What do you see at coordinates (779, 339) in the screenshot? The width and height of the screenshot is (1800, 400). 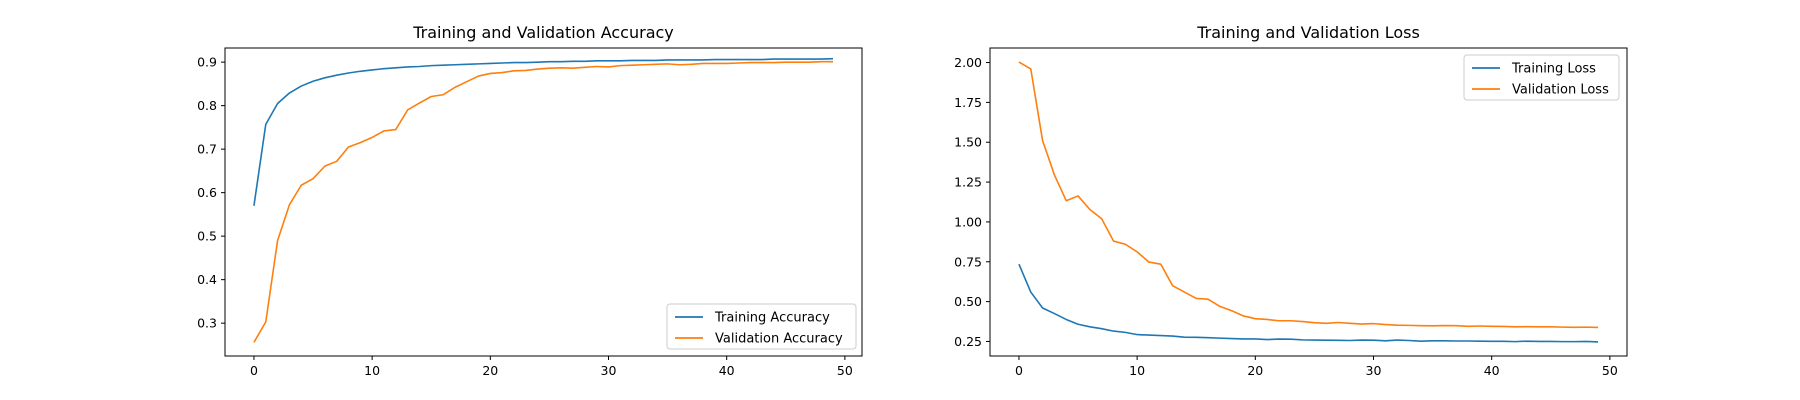 I see `chart-1-legend-label: Validation Accuracy` at bounding box center [779, 339].